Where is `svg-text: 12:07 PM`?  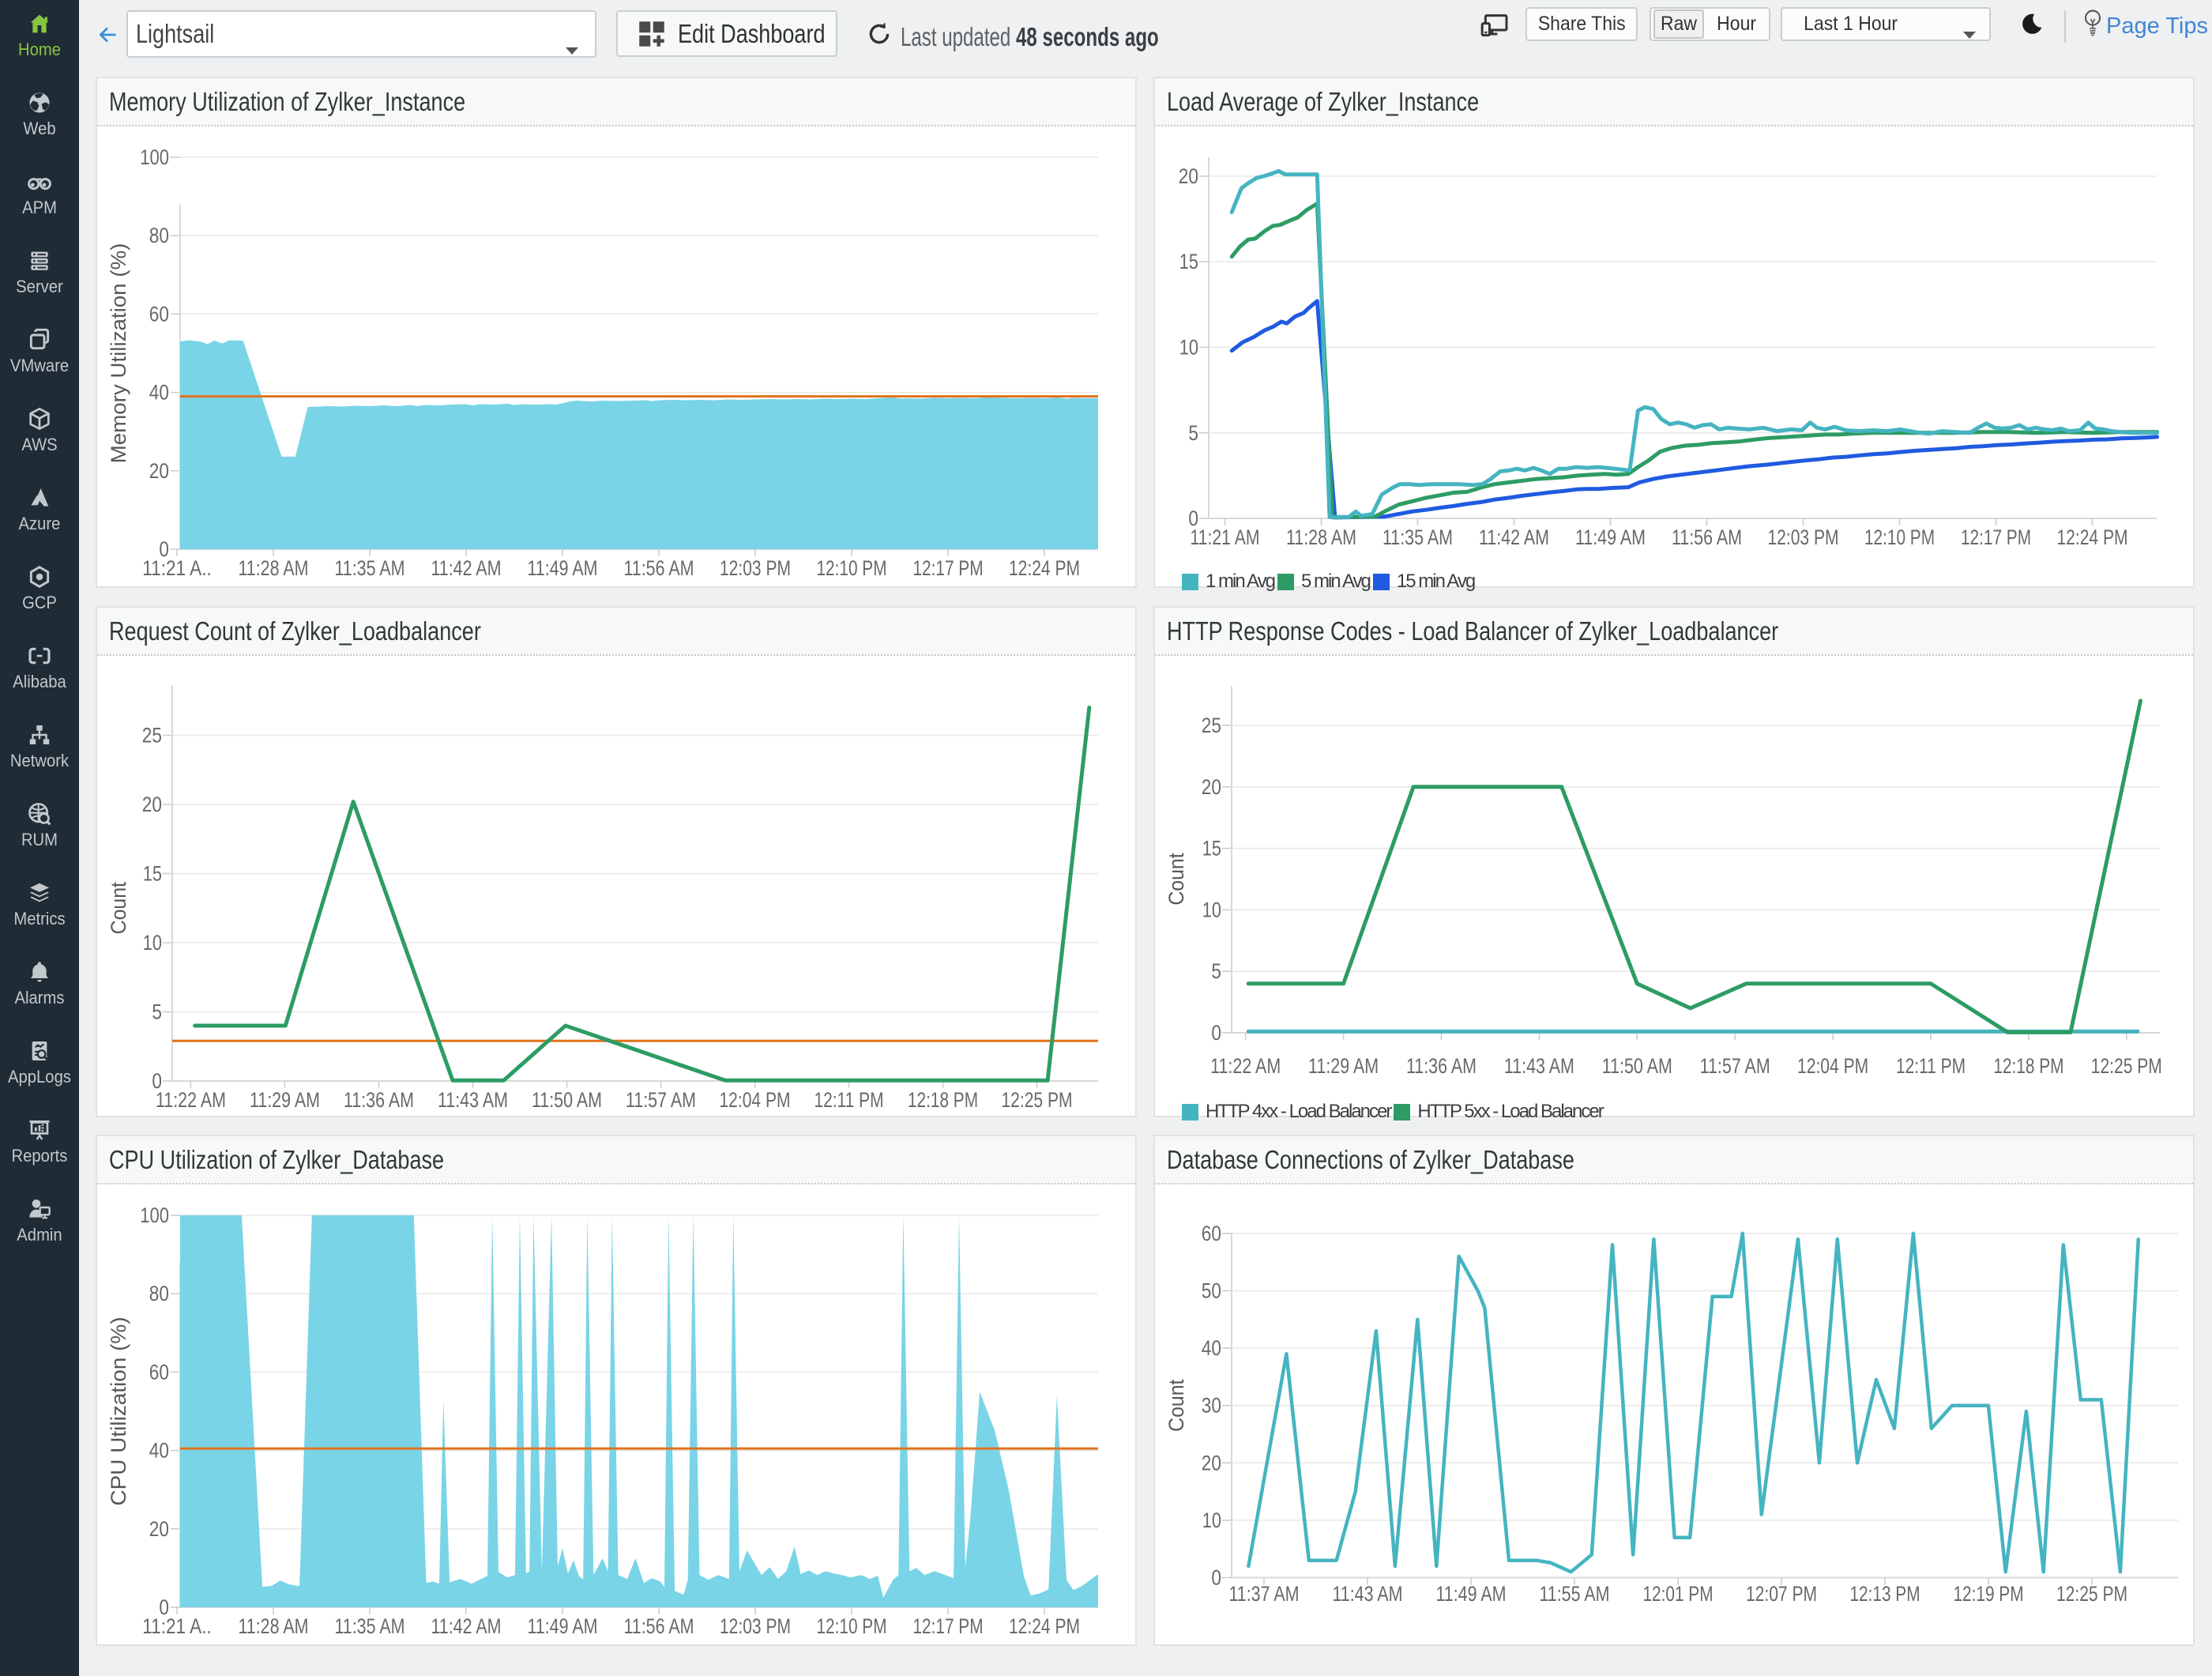
svg-text: 12:07 PM is located at coordinates (1782, 1594).